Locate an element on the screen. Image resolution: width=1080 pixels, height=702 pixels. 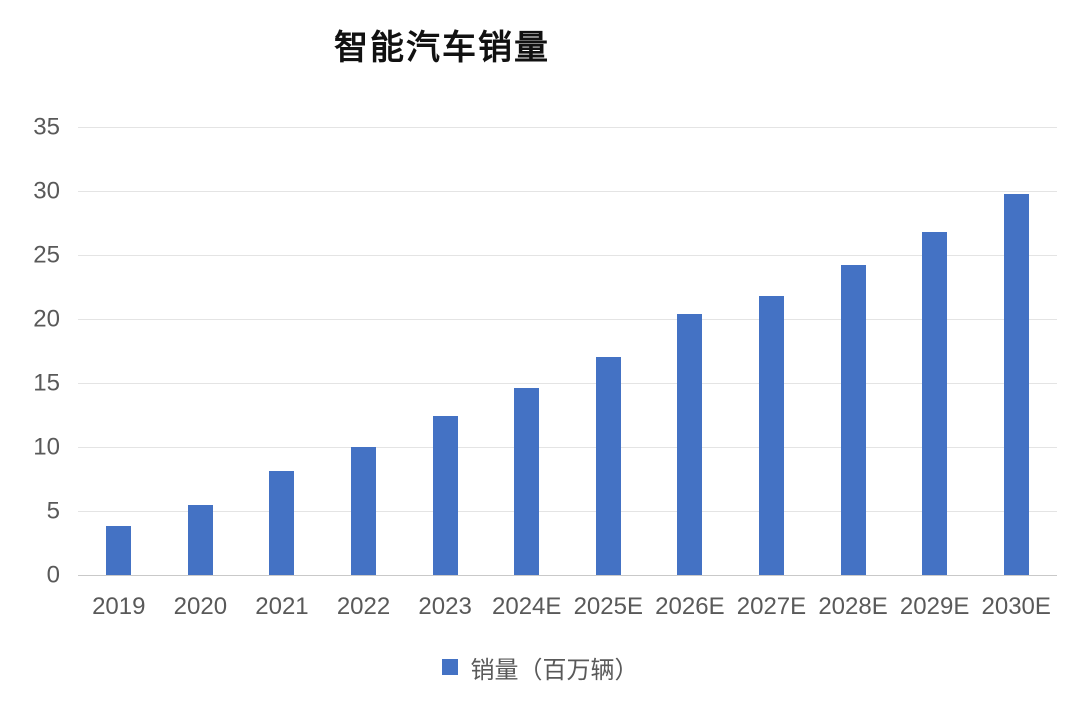
y-tick-label-15: 15 is located at coordinates (46, 383).